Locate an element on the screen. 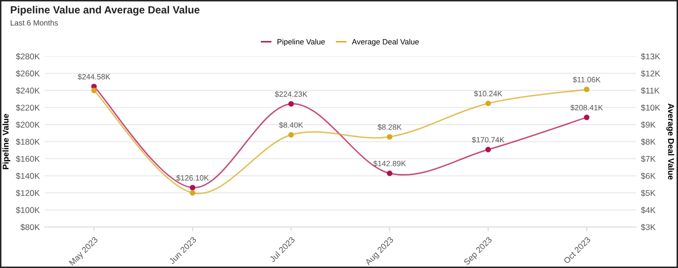  y-tick-label: $240K is located at coordinates (28, 90).